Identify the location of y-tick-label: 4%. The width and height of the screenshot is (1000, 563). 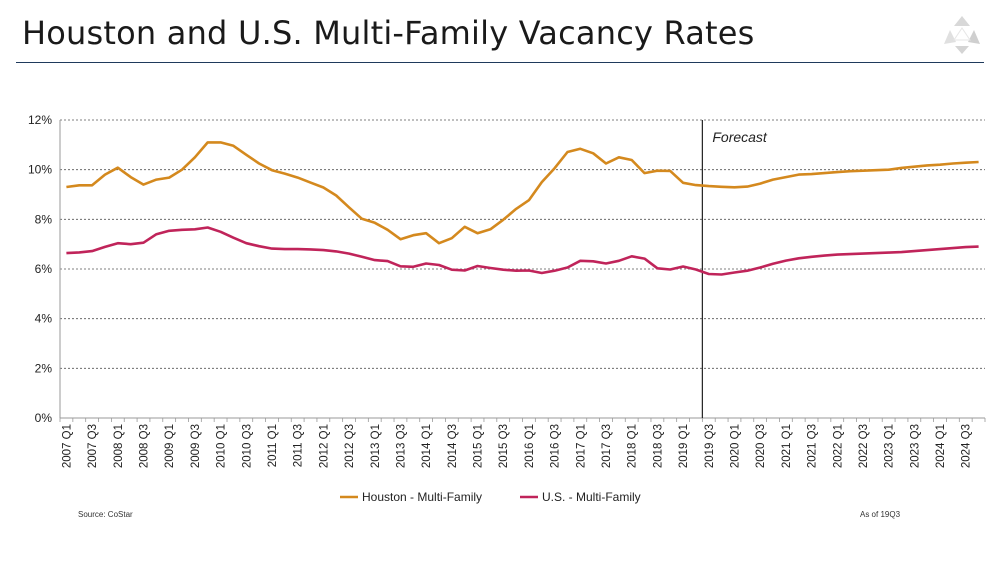
(44, 319).